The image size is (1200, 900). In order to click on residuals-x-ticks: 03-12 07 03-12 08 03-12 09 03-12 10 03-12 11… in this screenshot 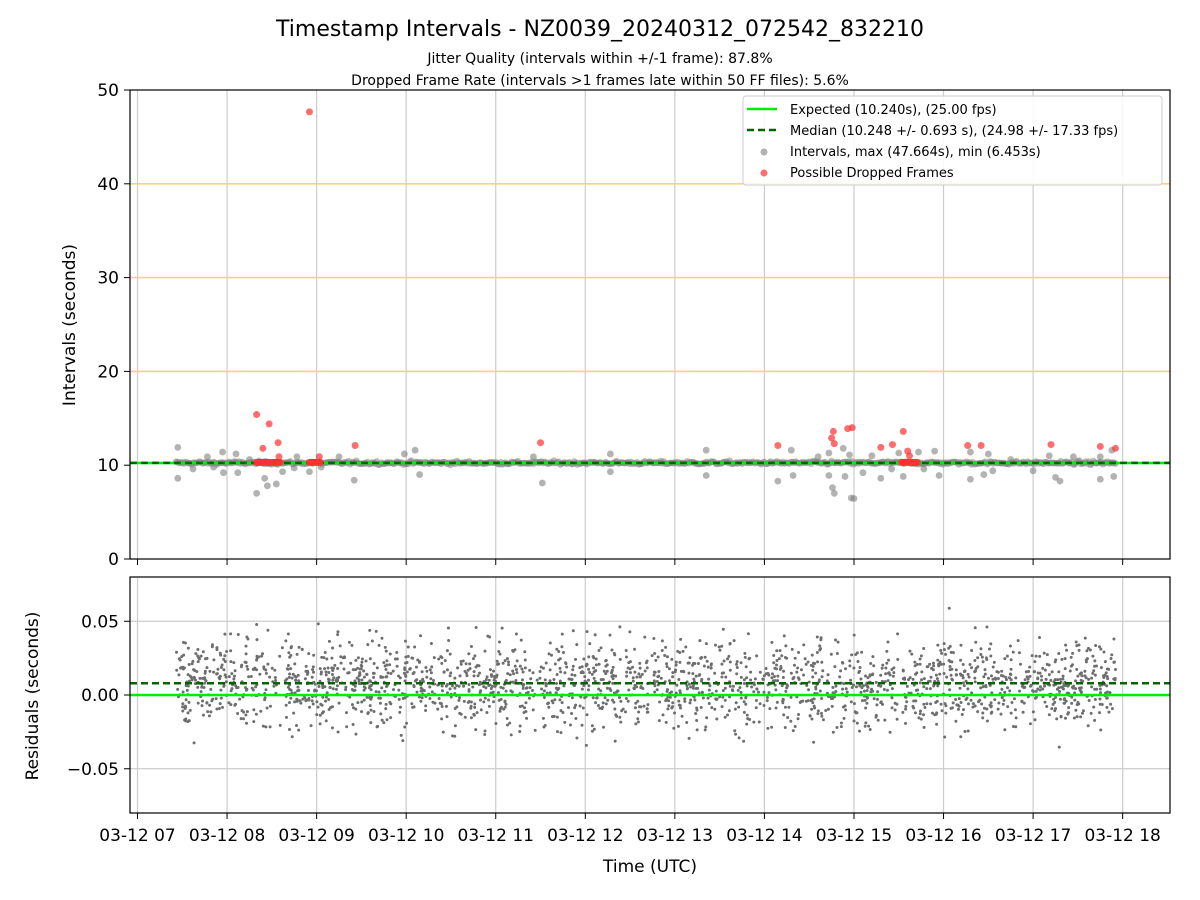, I will do `click(630, 829)`.